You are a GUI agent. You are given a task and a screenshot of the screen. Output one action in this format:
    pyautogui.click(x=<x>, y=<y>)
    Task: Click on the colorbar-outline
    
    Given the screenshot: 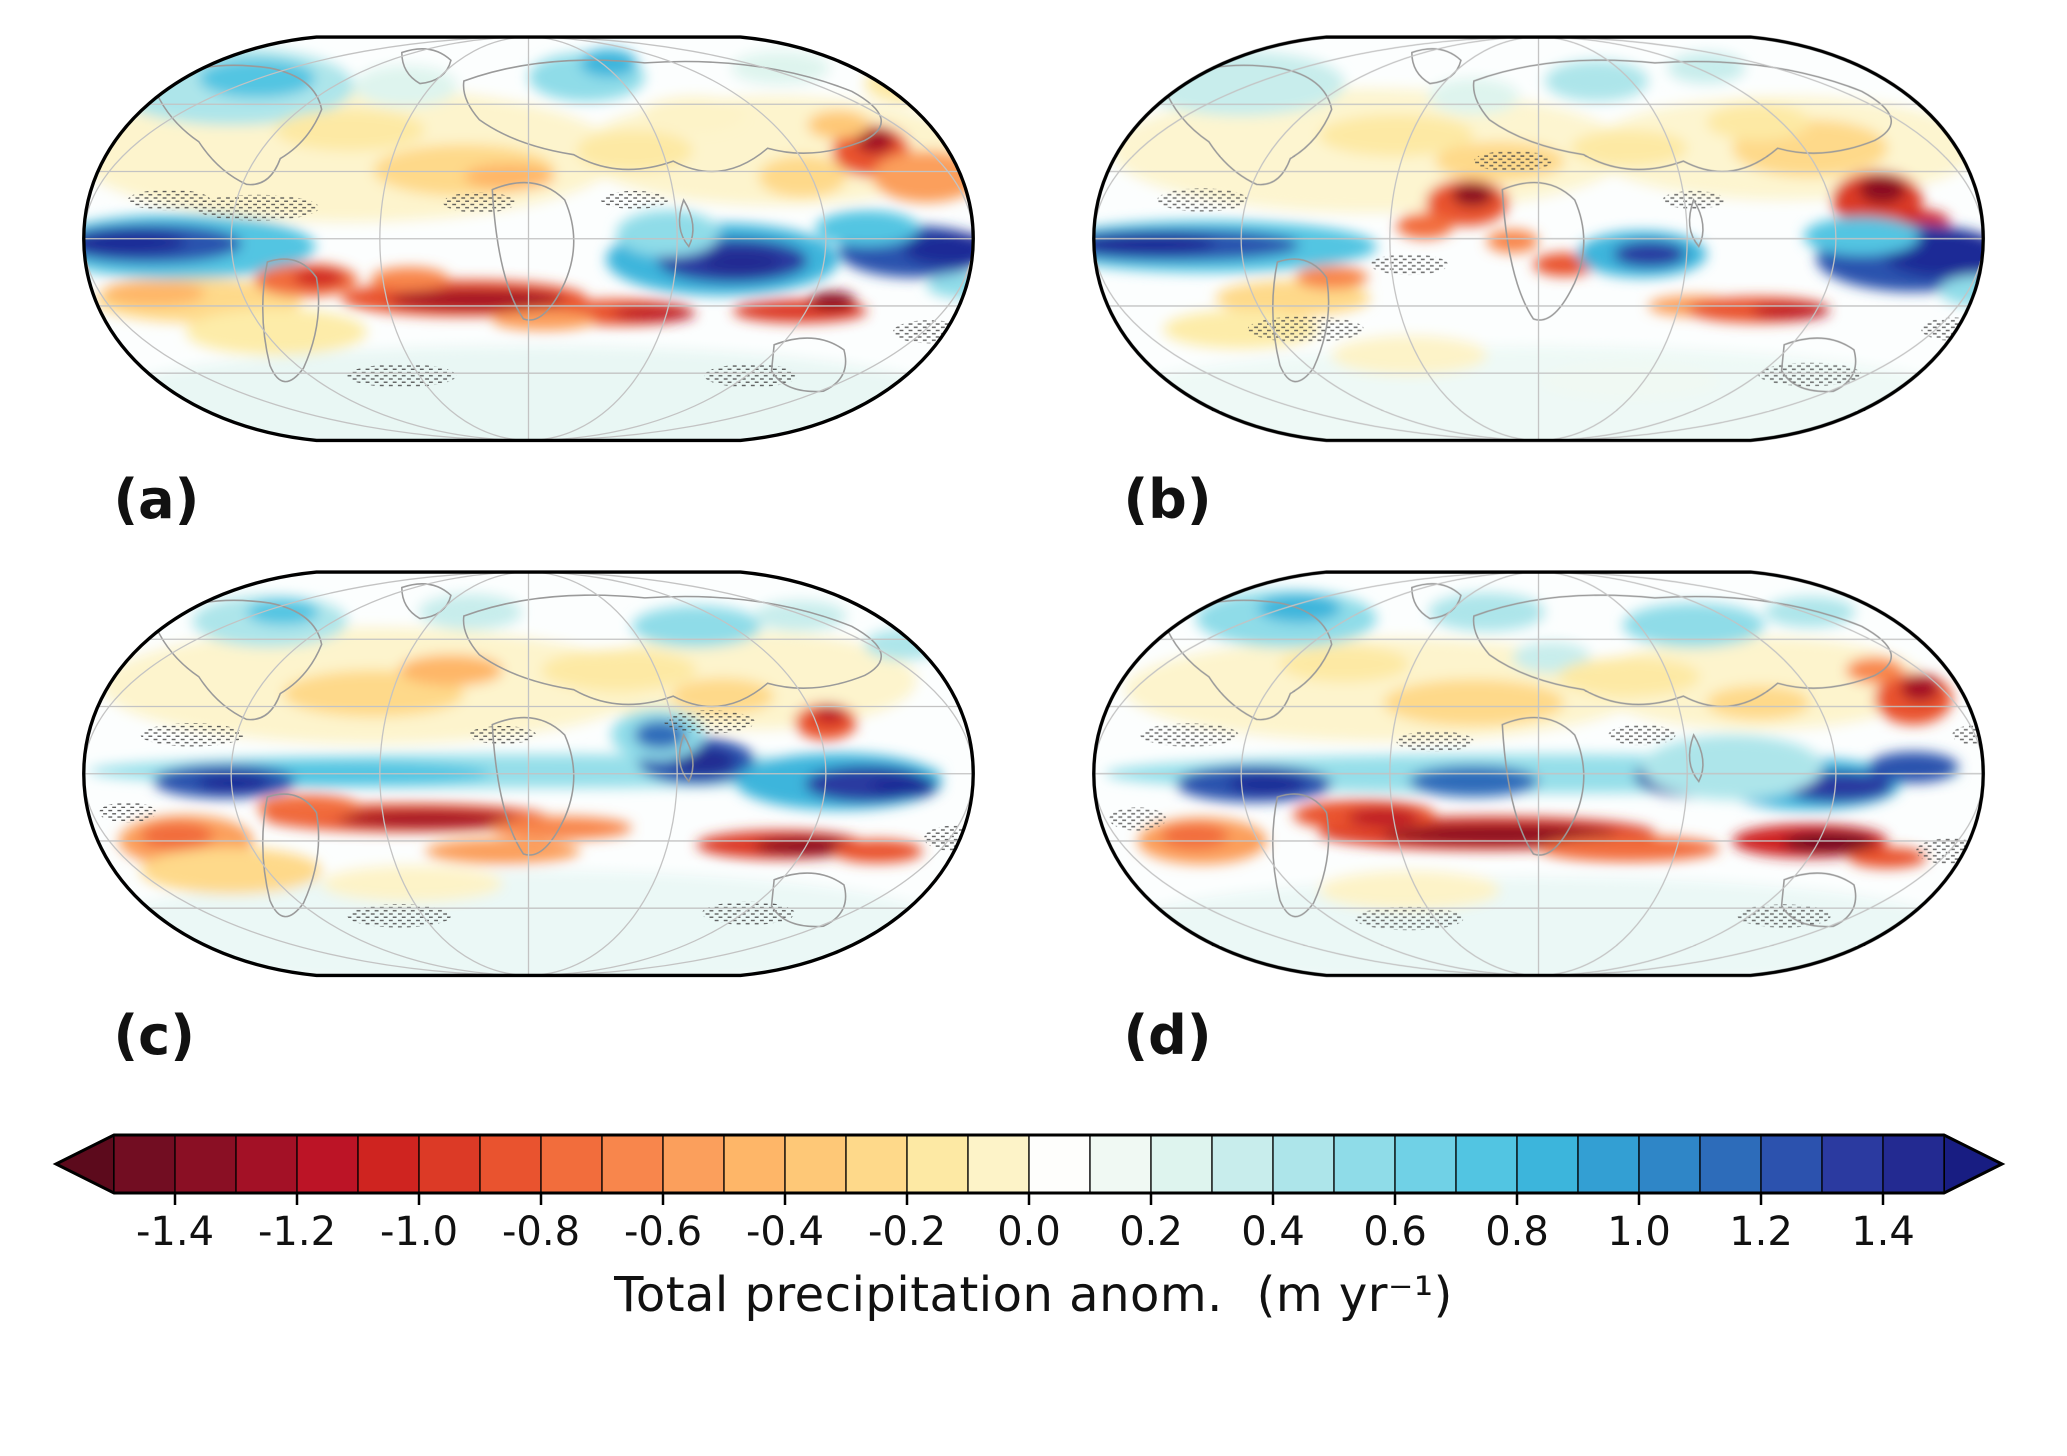 What is the action you would take?
    pyautogui.click(x=1028, y=1164)
    